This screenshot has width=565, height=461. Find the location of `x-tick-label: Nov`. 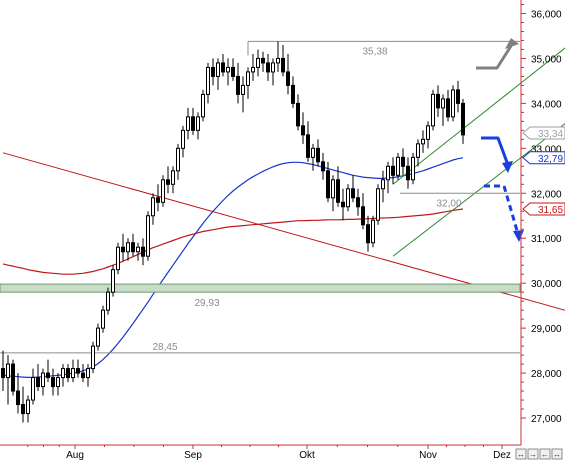

x-tick-label: Nov is located at coordinates (428, 455).